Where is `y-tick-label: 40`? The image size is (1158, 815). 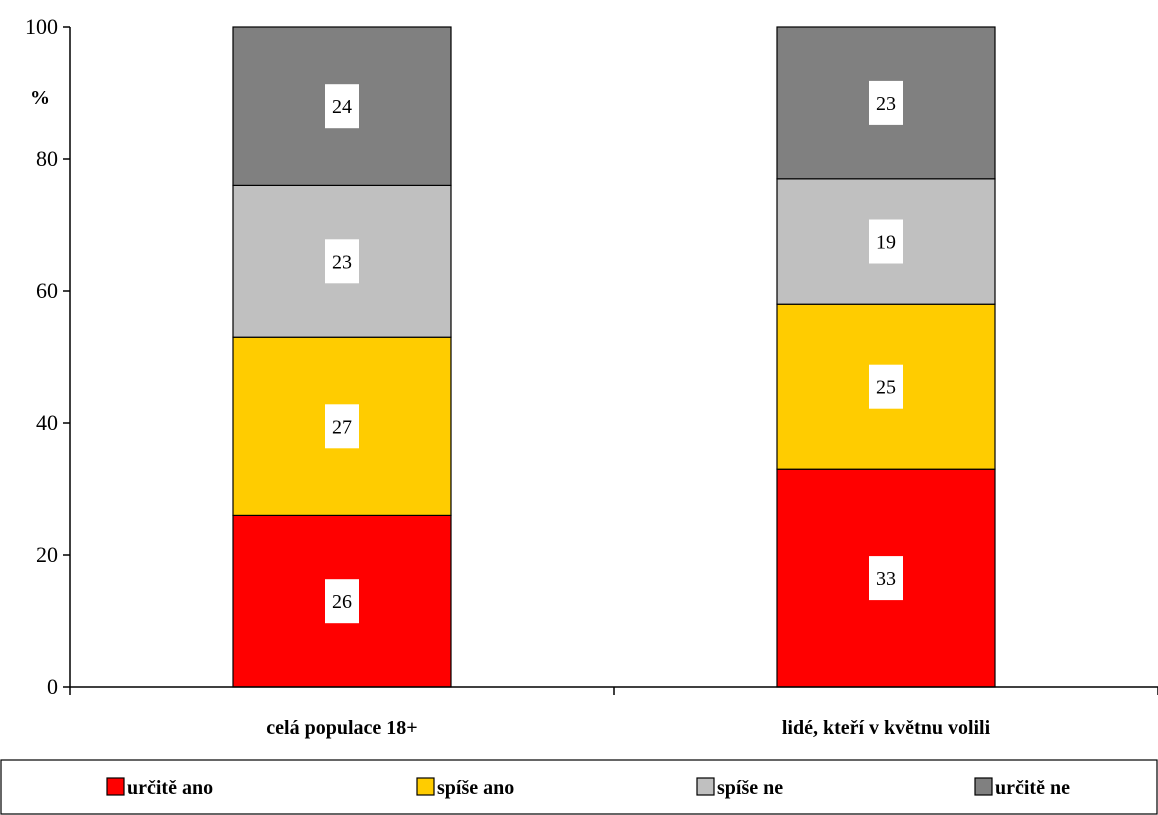 y-tick-label: 40 is located at coordinates (47, 422).